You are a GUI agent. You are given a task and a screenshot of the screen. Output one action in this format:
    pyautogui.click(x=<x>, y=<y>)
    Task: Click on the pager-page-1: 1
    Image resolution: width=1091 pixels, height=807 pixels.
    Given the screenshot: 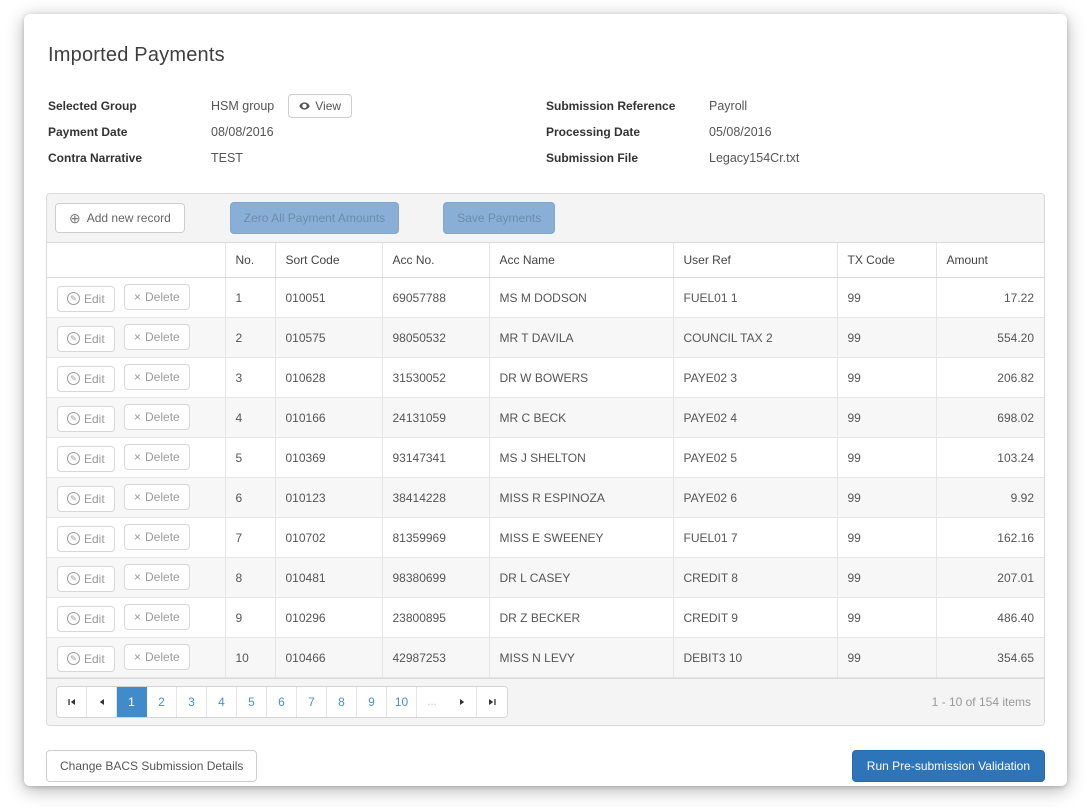 What is the action you would take?
    pyautogui.click(x=132, y=702)
    